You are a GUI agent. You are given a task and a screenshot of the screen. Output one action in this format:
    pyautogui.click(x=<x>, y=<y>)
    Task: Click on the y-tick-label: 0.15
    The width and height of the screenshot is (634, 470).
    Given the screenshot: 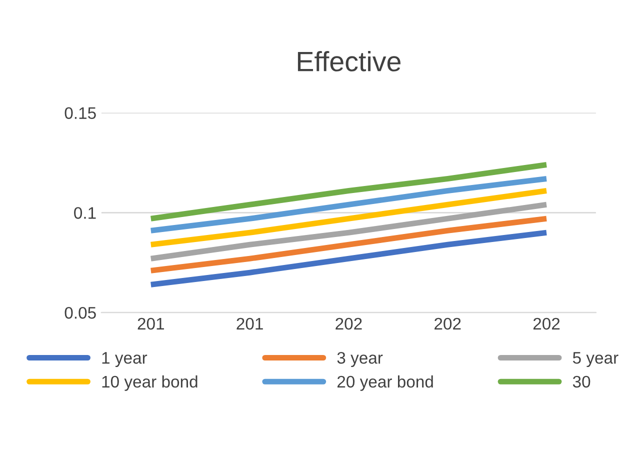 What is the action you would take?
    pyautogui.click(x=80, y=113)
    